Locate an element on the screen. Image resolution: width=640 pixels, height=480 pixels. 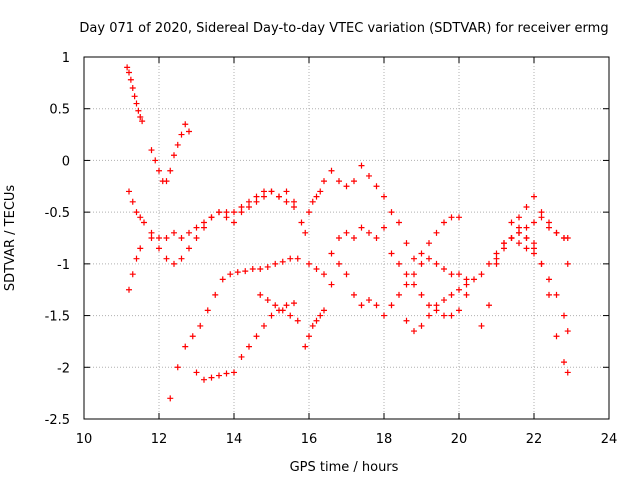
series-track-o is located at coordinates (539, 277).